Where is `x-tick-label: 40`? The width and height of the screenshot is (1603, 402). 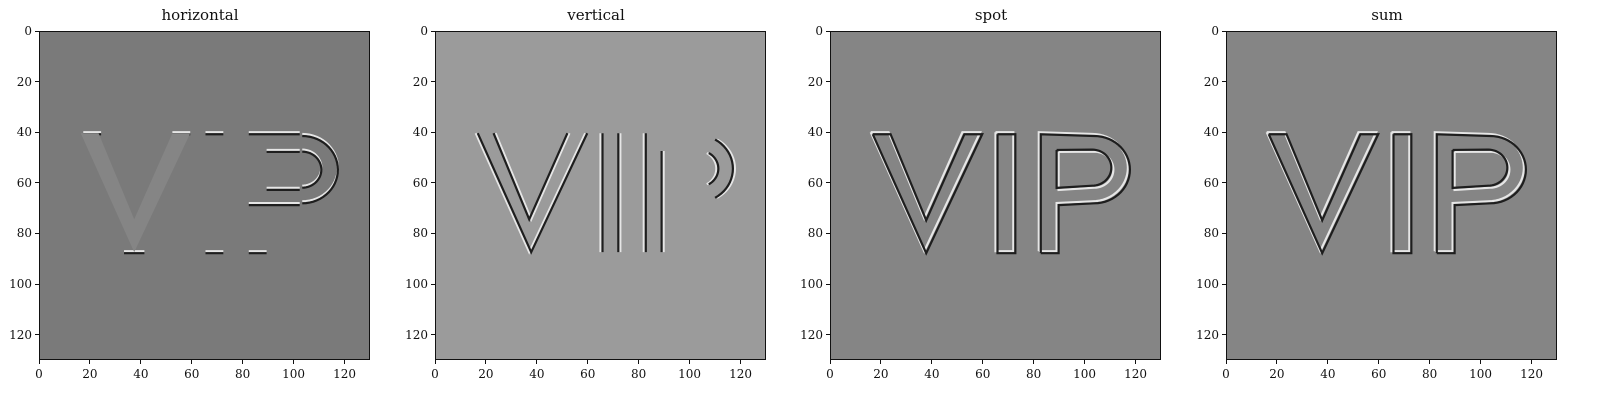 x-tick-label: 40 is located at coordinates (537, 374).